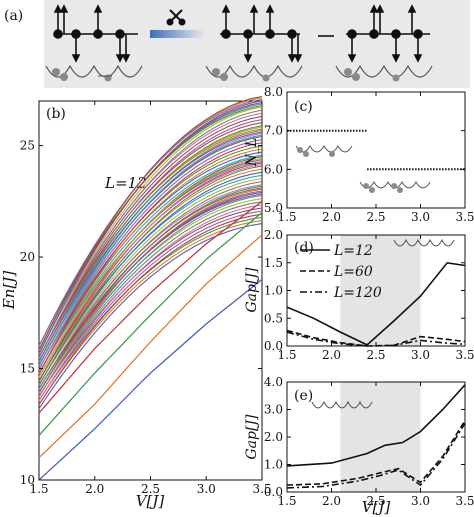  What do you see at coordinates (252, 290) in the screenshot?
I see `panel-d-ylabel: Gap[J]` at bounding box center [252, 290].